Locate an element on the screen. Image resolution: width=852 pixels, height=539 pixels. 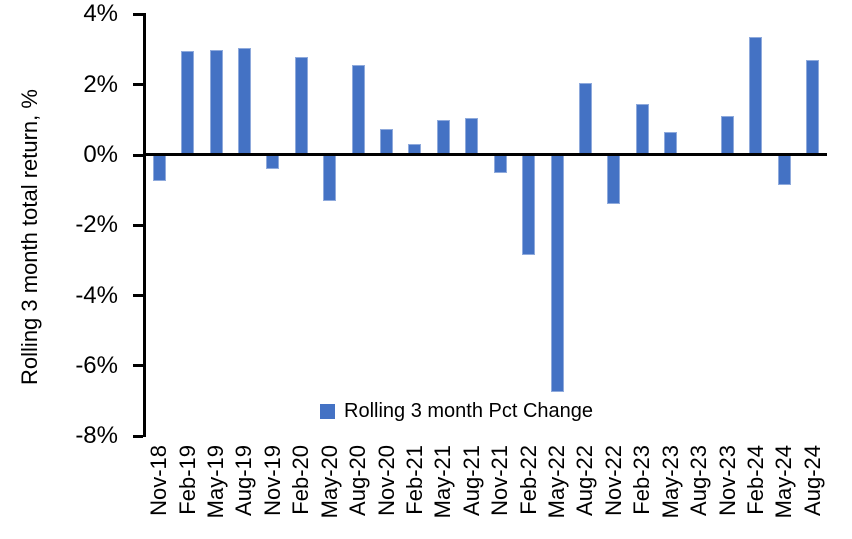
x-tick-label: Feb-20 is located at coordinates (301, 480).